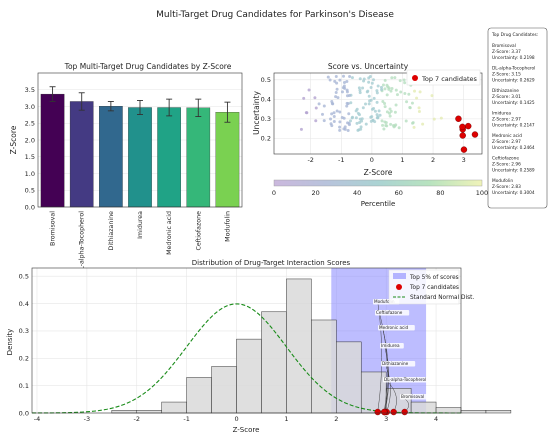 The height and width of the screenshot is (436, 550). I want to click on bar-x-tick-label: Ceftiofazone, so click(198, 231).